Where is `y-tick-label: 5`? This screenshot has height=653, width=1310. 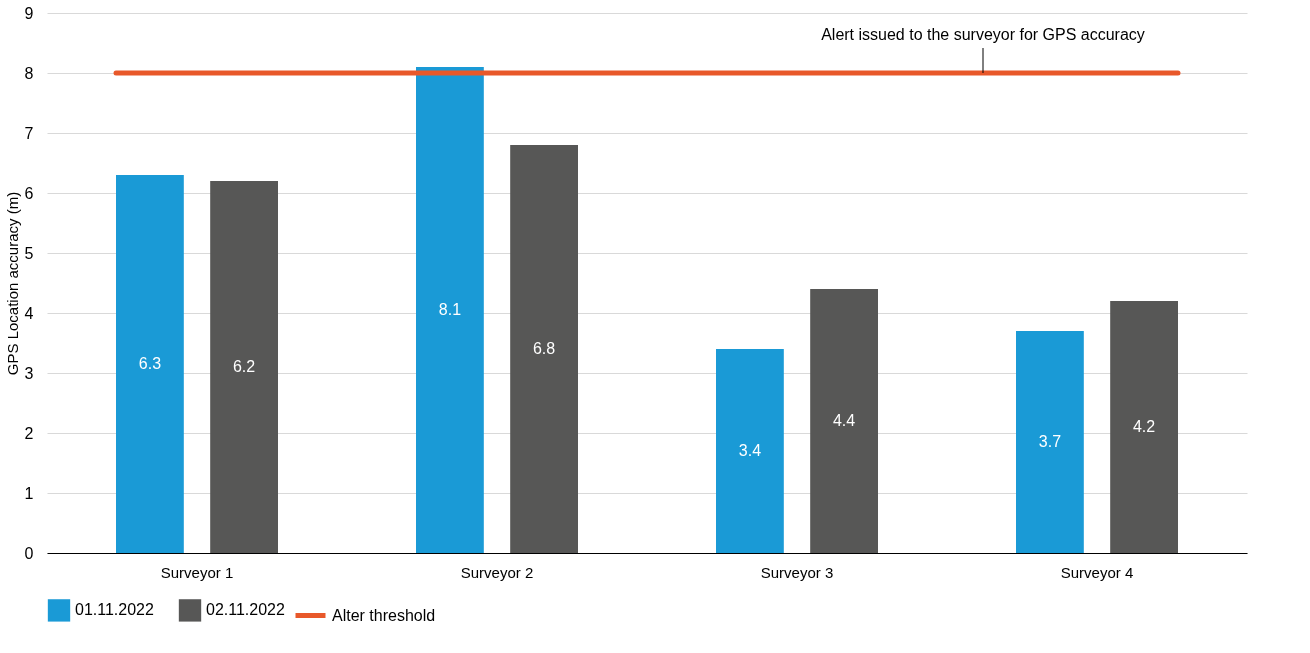
y-tick-label: 5 is located at coordinates (29, 253).